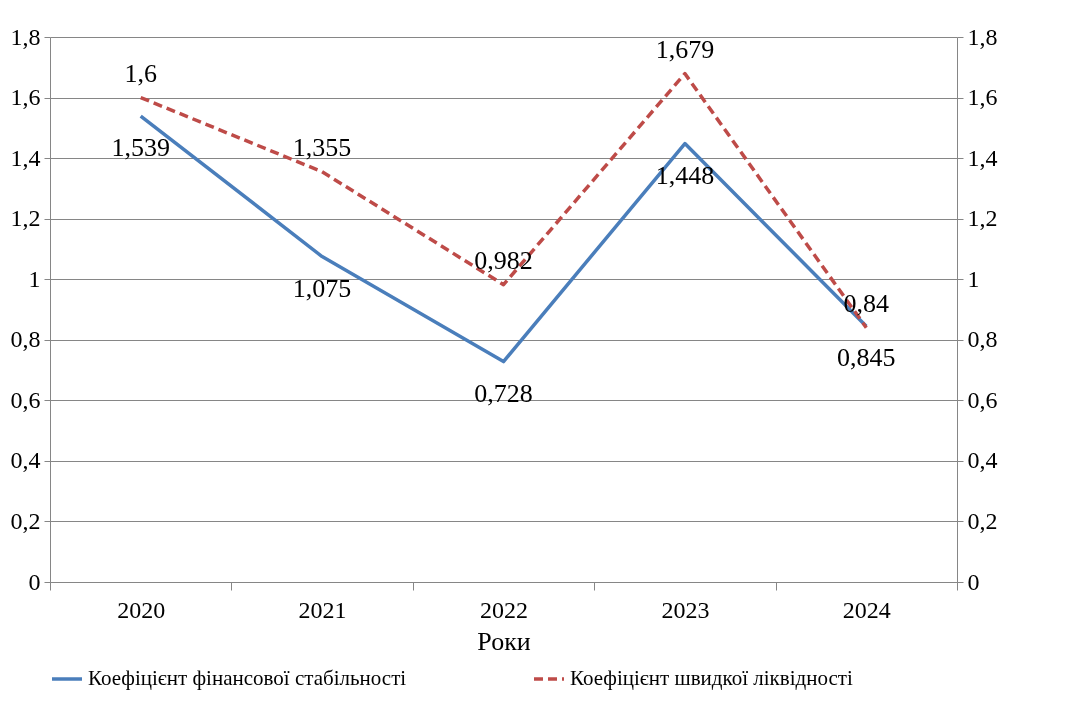 Image resolution: width=1086 pixels, height=715 pixels. I want to click on data-label: 0,84, so click(866, 303).